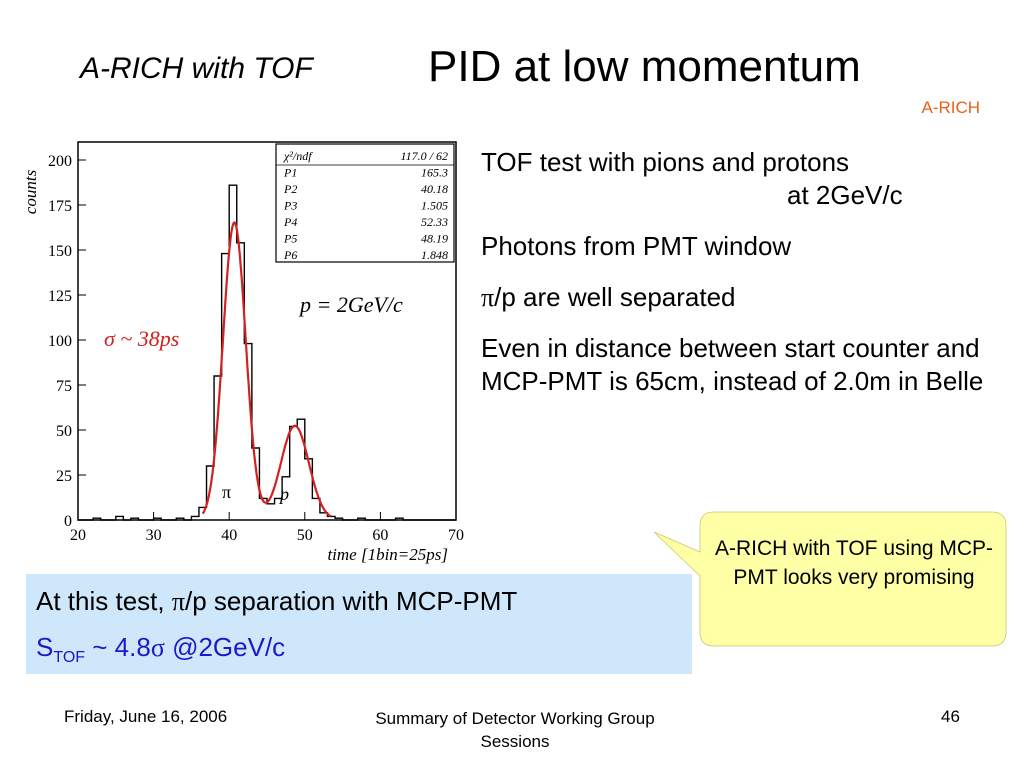  I want to click on bullet-1-line-2: at 2GeV/c, so click(845, 195).